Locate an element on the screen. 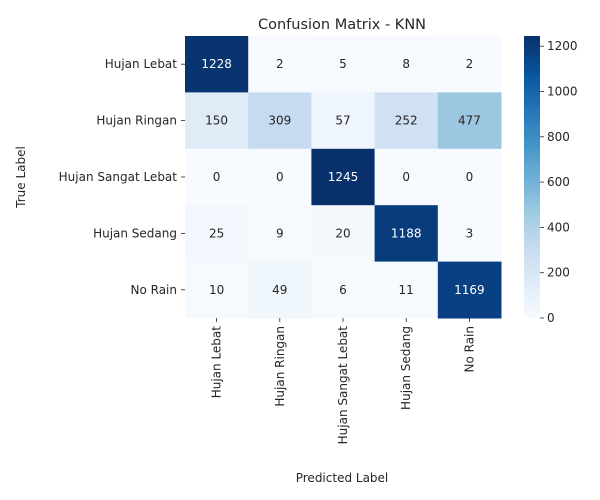 Image resolution: width=600 pixels, height=500 pixels. cell-value-label: 3 is located at coordinates (470, 233).